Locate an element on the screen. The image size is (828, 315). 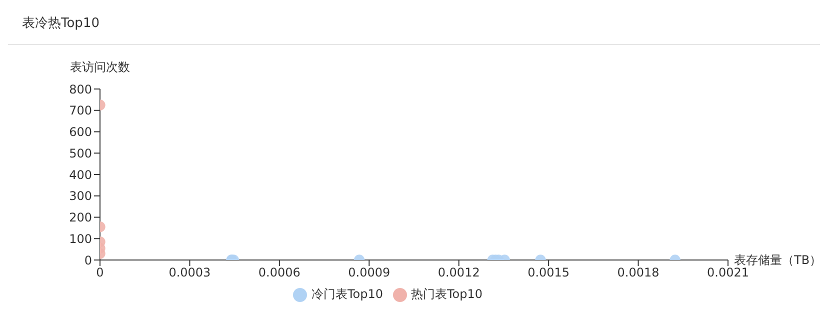
x-tick-label: 0.0003 is located at coordinates (189, 273).